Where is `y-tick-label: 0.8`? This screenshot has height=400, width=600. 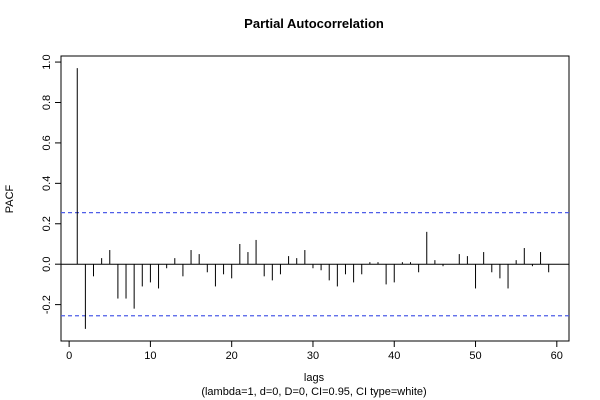
y-tick-label: 0.8 is located at coordinates (47, 102).